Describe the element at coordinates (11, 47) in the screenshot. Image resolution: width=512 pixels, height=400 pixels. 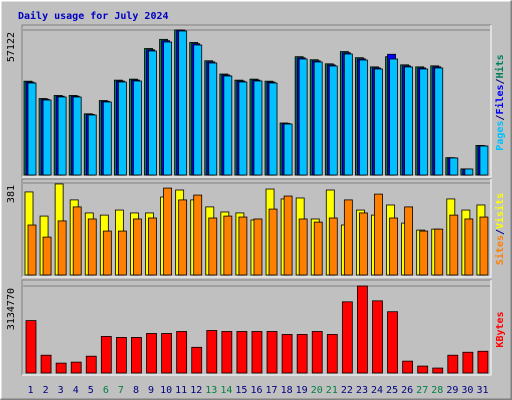
I see `y-tick-label: 57122` at that location.